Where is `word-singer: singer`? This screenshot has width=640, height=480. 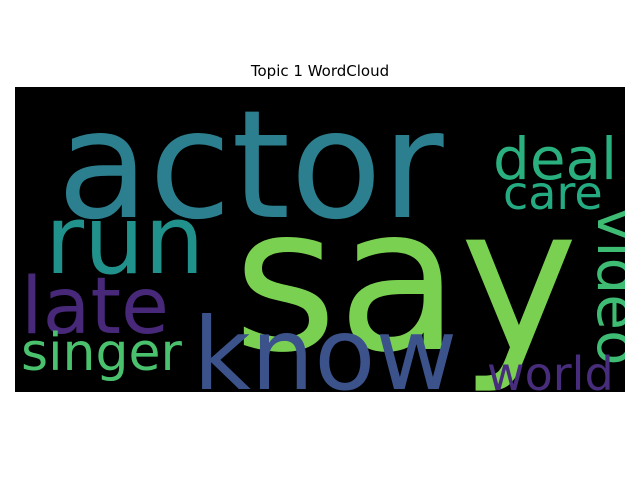
word-singer: singer is located at coordinates (101, 353).